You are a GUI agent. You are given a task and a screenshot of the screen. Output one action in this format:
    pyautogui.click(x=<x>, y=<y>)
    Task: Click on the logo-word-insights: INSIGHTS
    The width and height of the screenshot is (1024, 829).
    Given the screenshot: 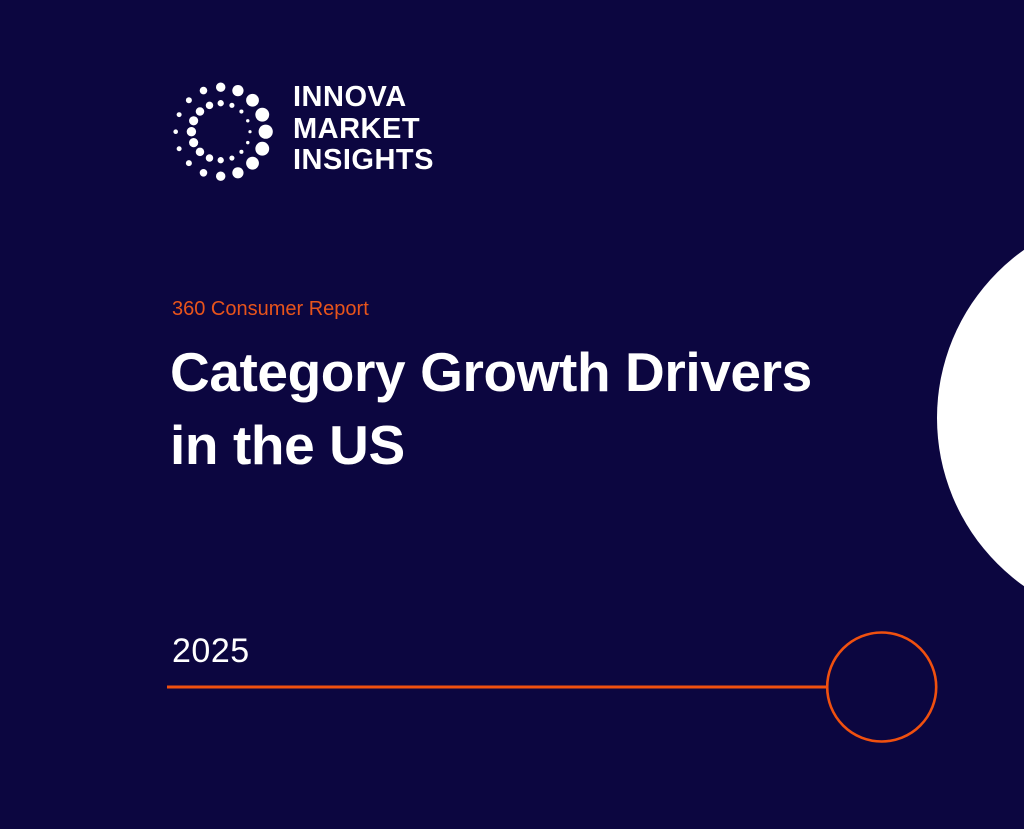 What is the action you would take?
    pyautogui.click(x=363, y=160)
    